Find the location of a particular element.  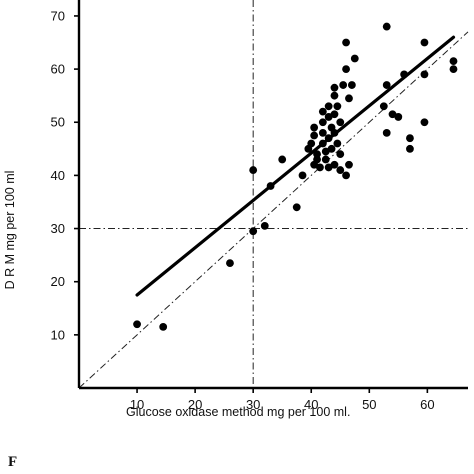

x-tick-label: 40 is located at coordinates (311, 404).